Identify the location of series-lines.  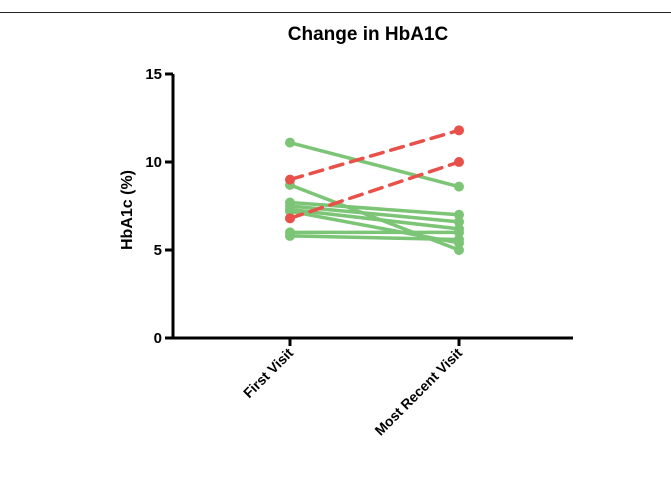
(374, 190).